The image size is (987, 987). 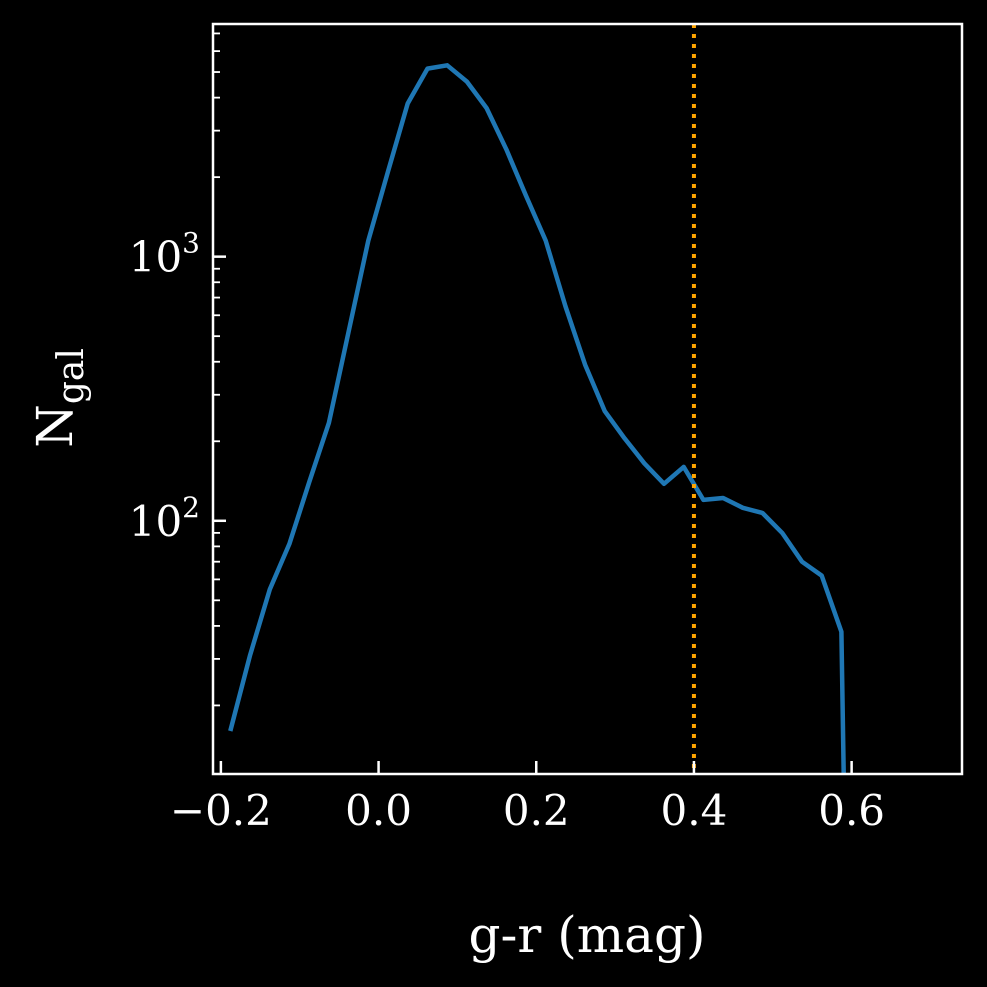 I want to click on x-tick-label: 0.0, so click(x=378, y=810).